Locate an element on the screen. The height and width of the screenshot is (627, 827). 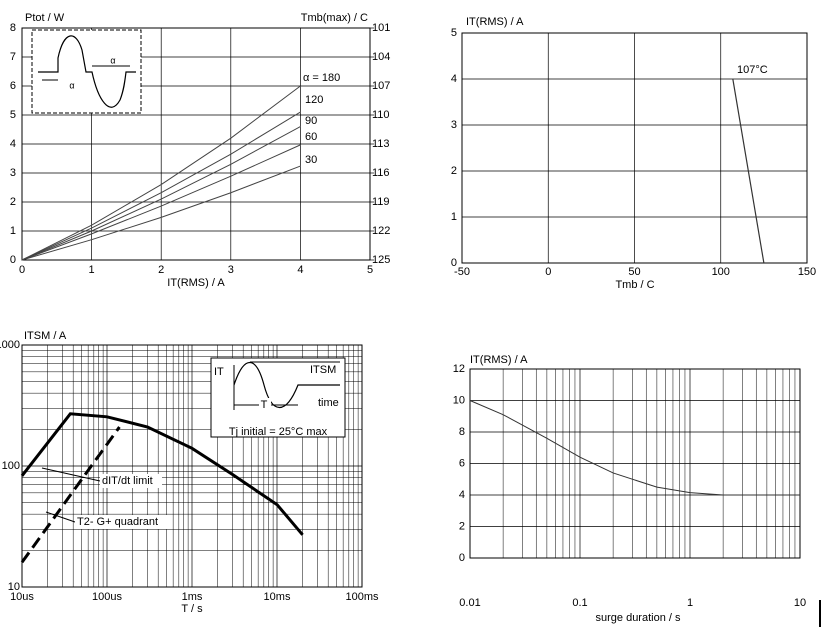
x-tick-label: 2 is located at coordinates (161, 270).